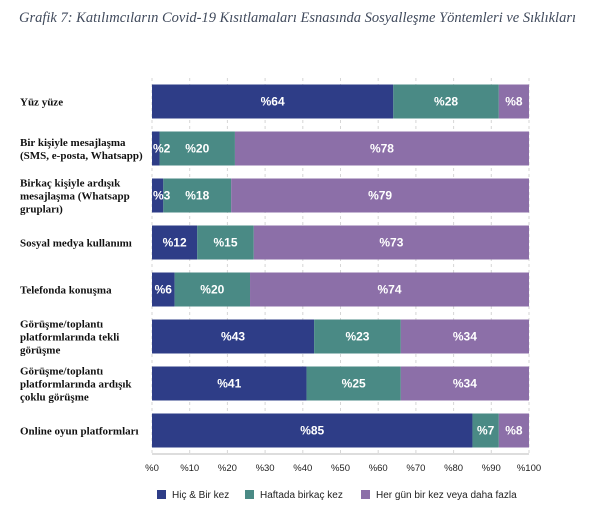 This screenshot has width=606, height=527. I want to click on x-tick-label: %100, so click(529, 468).